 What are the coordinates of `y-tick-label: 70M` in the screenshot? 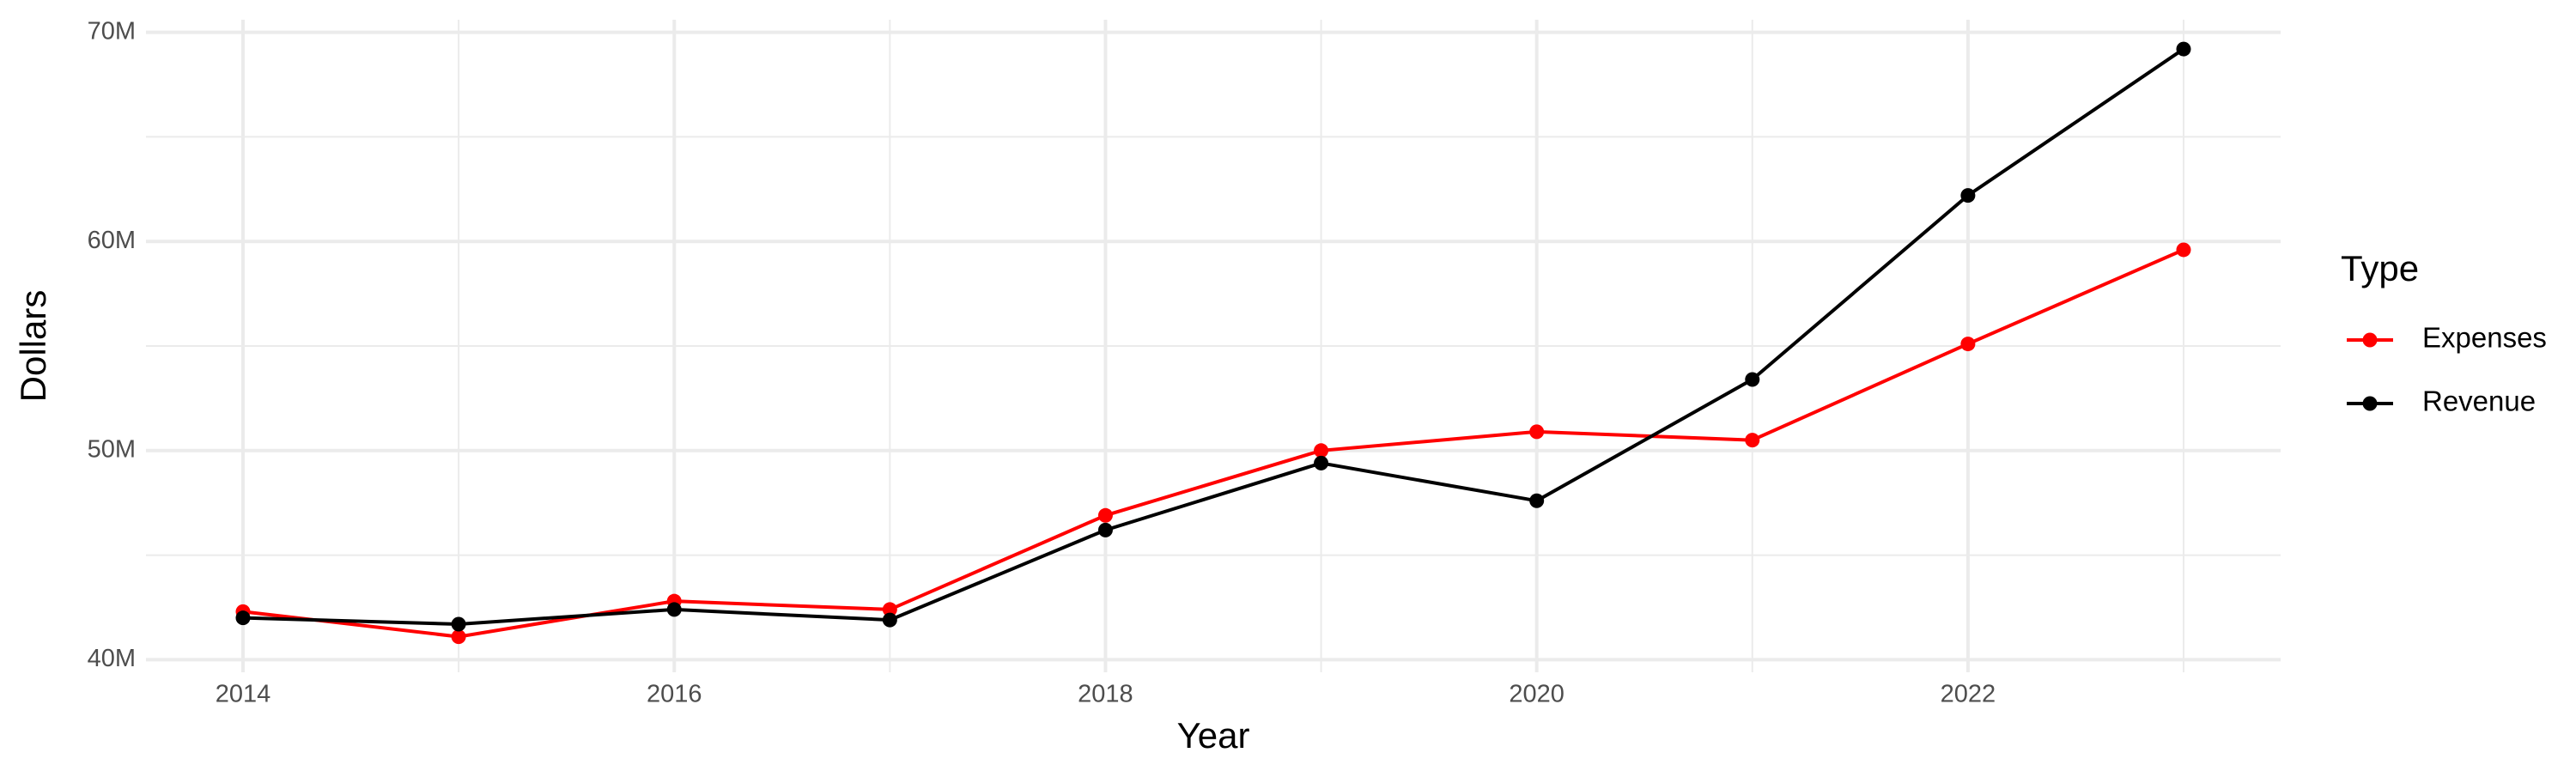 It's located at (112, 31).